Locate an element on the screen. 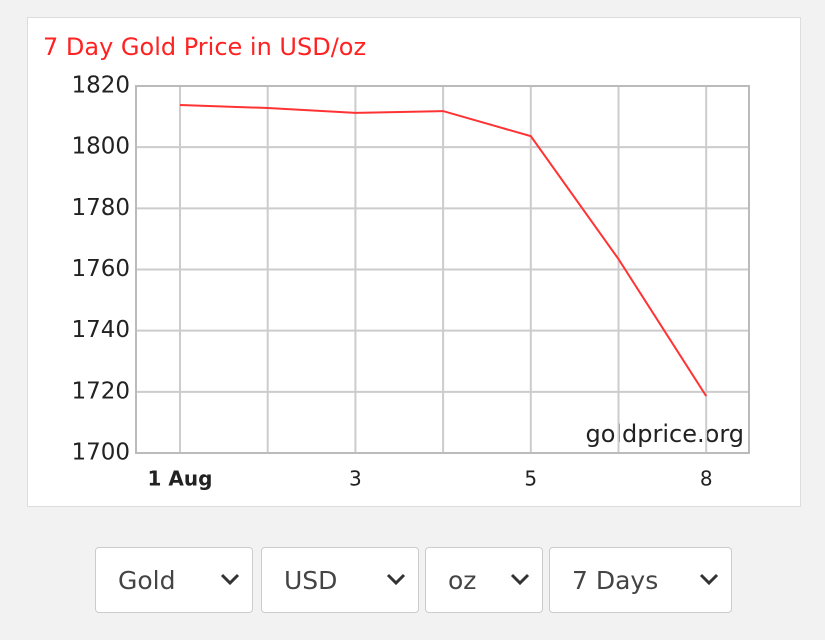 The height and width of the screenshot is (640, 825). dropdown: USD is located at coordinates (340, 580).